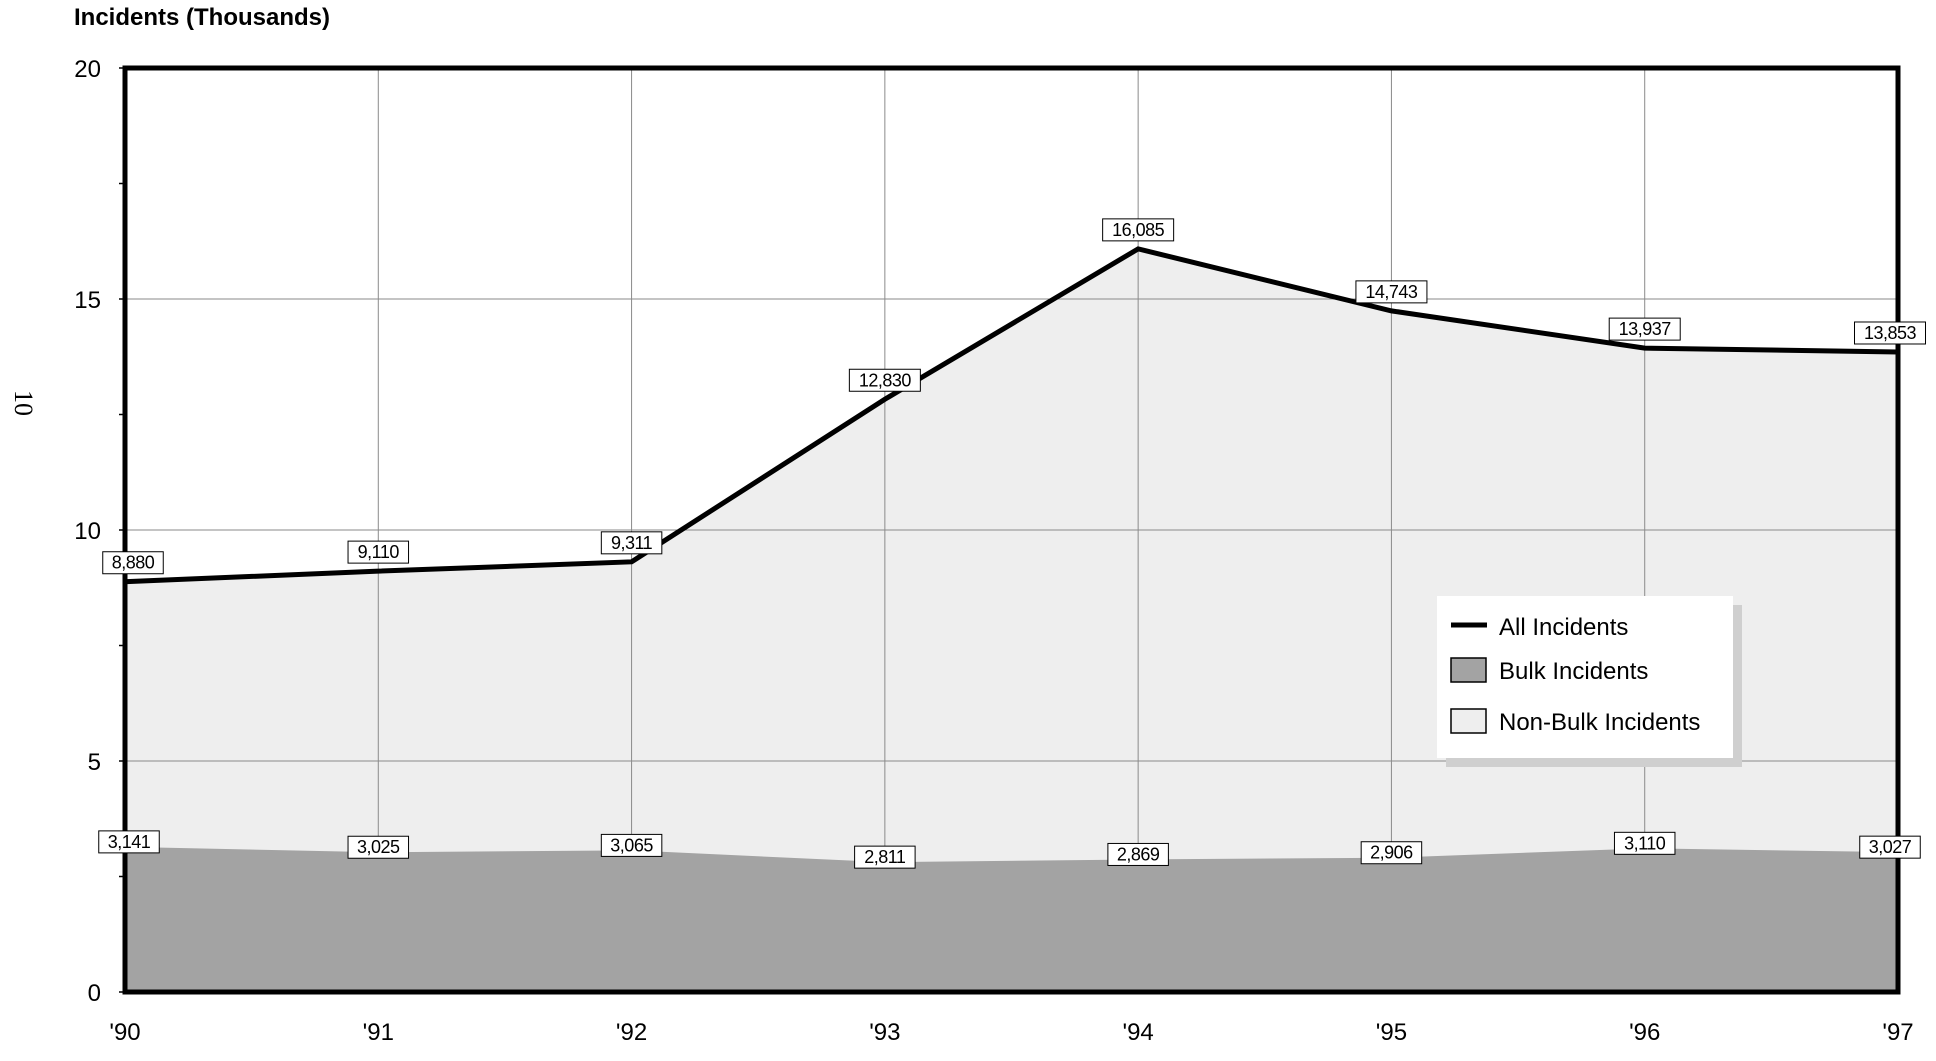 The image size is (1936, 1061). I want to click on data-label-text: 2,906, so click(1391, 853).